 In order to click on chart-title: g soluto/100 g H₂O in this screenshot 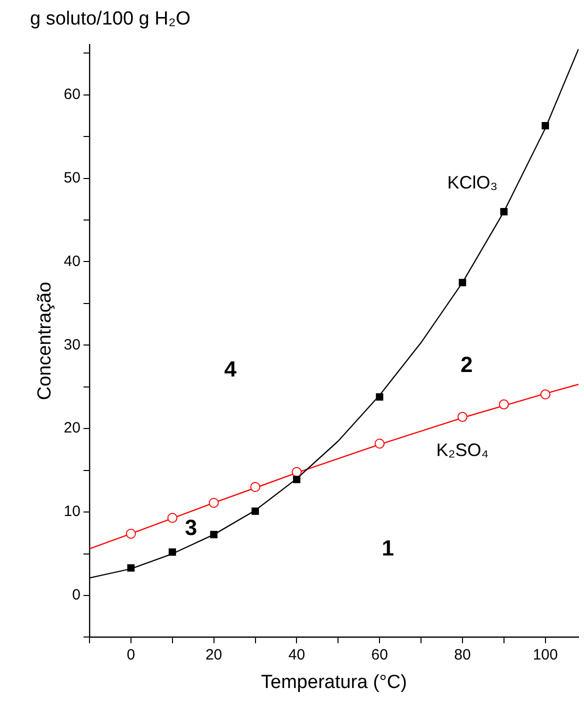, I will do `click(110, 19)`.